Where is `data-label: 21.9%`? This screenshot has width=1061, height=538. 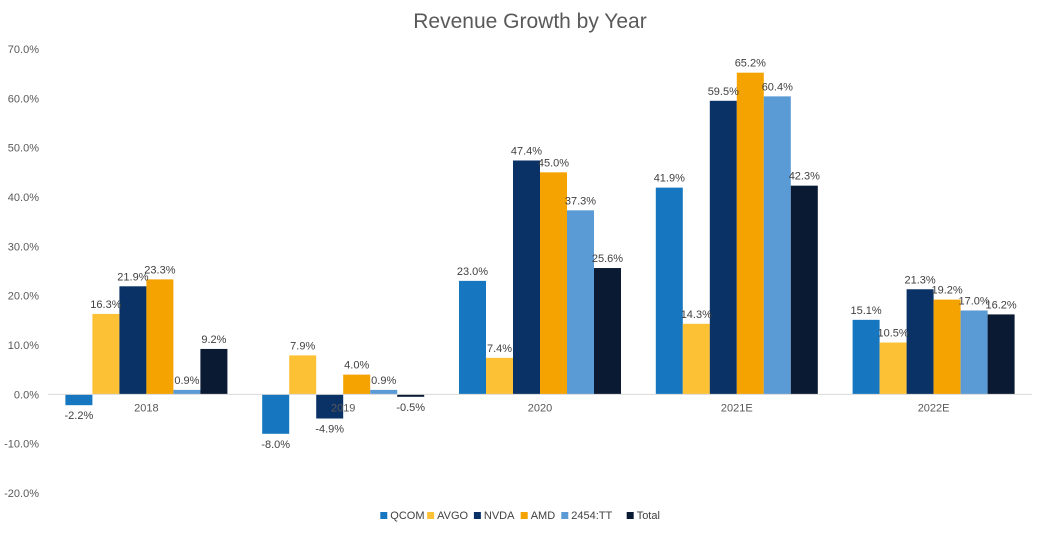
data-label: 21.9% is located at coordinates (132, 277).